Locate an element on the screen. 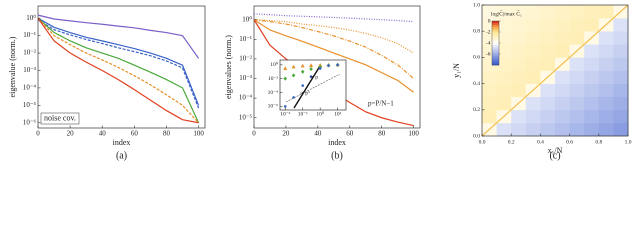 The width and height of the screenshot is (640, 240). x-tick-label: 40 is located at coordinates (103, 134).